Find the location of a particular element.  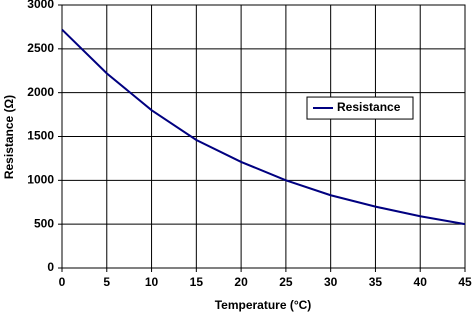

x-tick-label: 30 is located at coordinates (331, 282).